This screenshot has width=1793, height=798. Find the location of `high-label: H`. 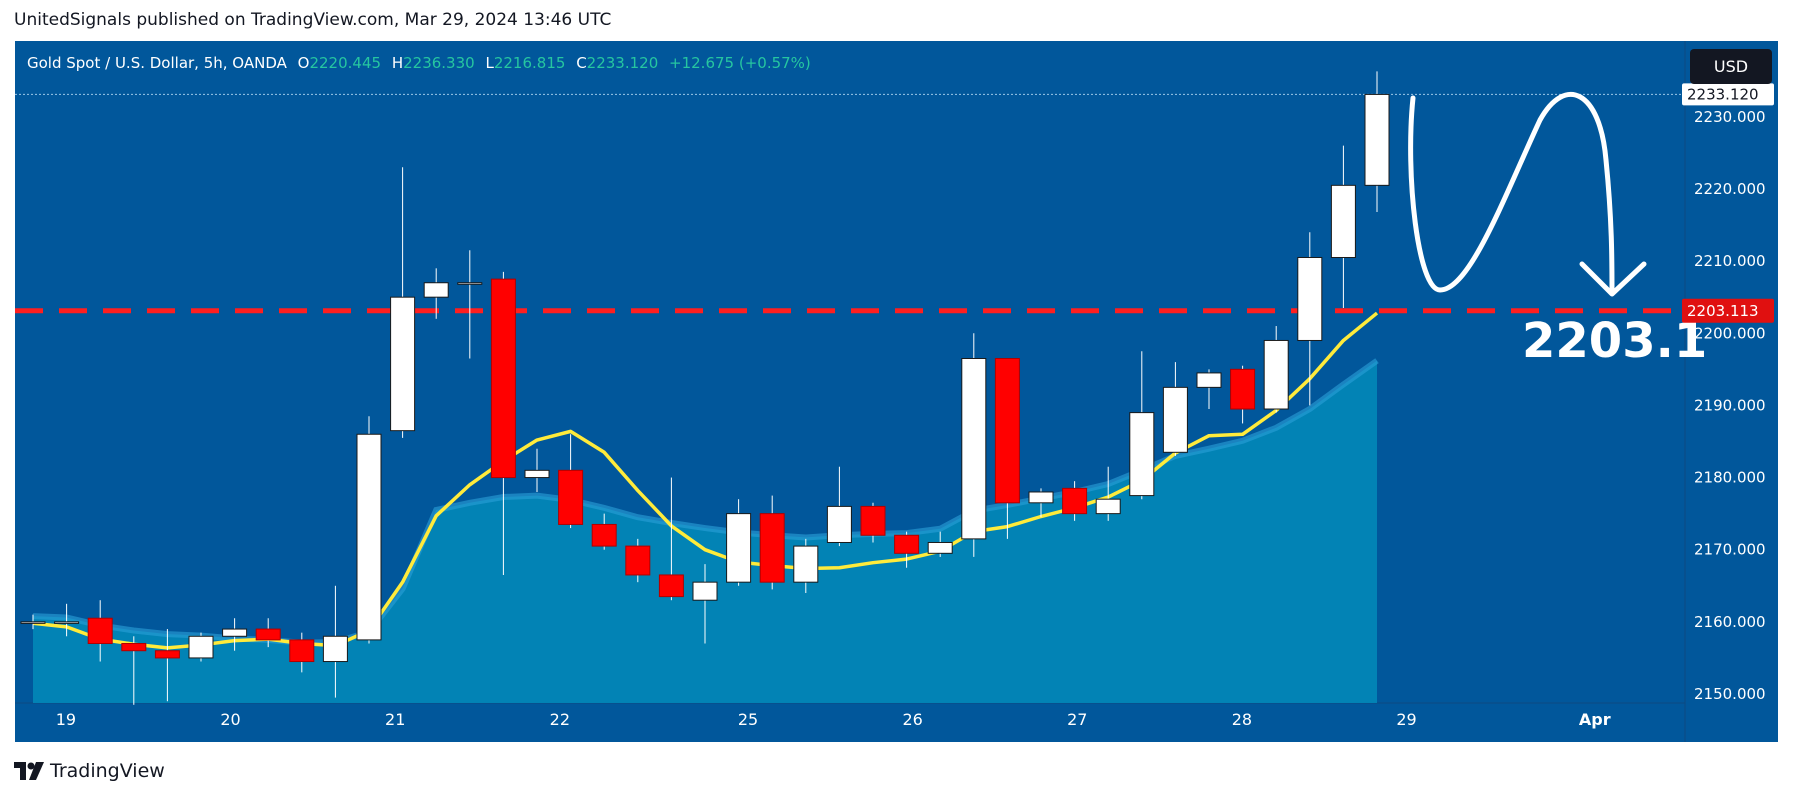

high-label: H is located at coordinates (397, 63).